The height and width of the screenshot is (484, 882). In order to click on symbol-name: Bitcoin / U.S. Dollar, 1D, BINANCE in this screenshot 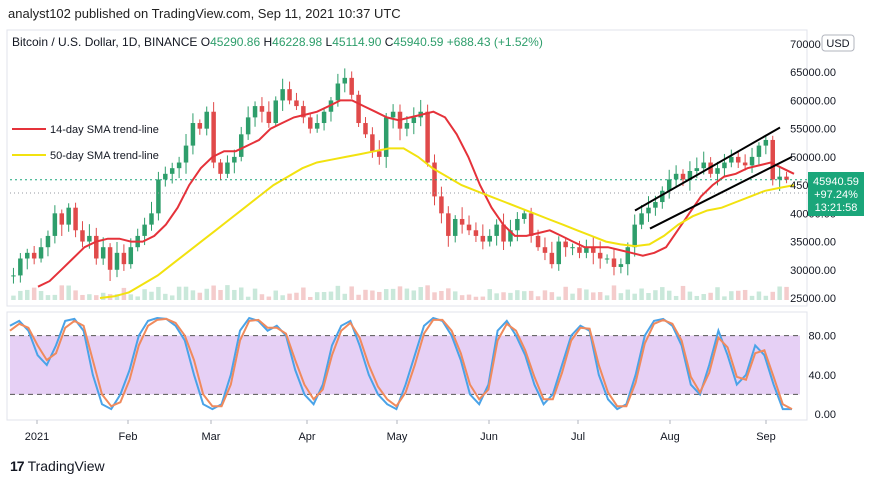, I will do `click(106, 42)`.